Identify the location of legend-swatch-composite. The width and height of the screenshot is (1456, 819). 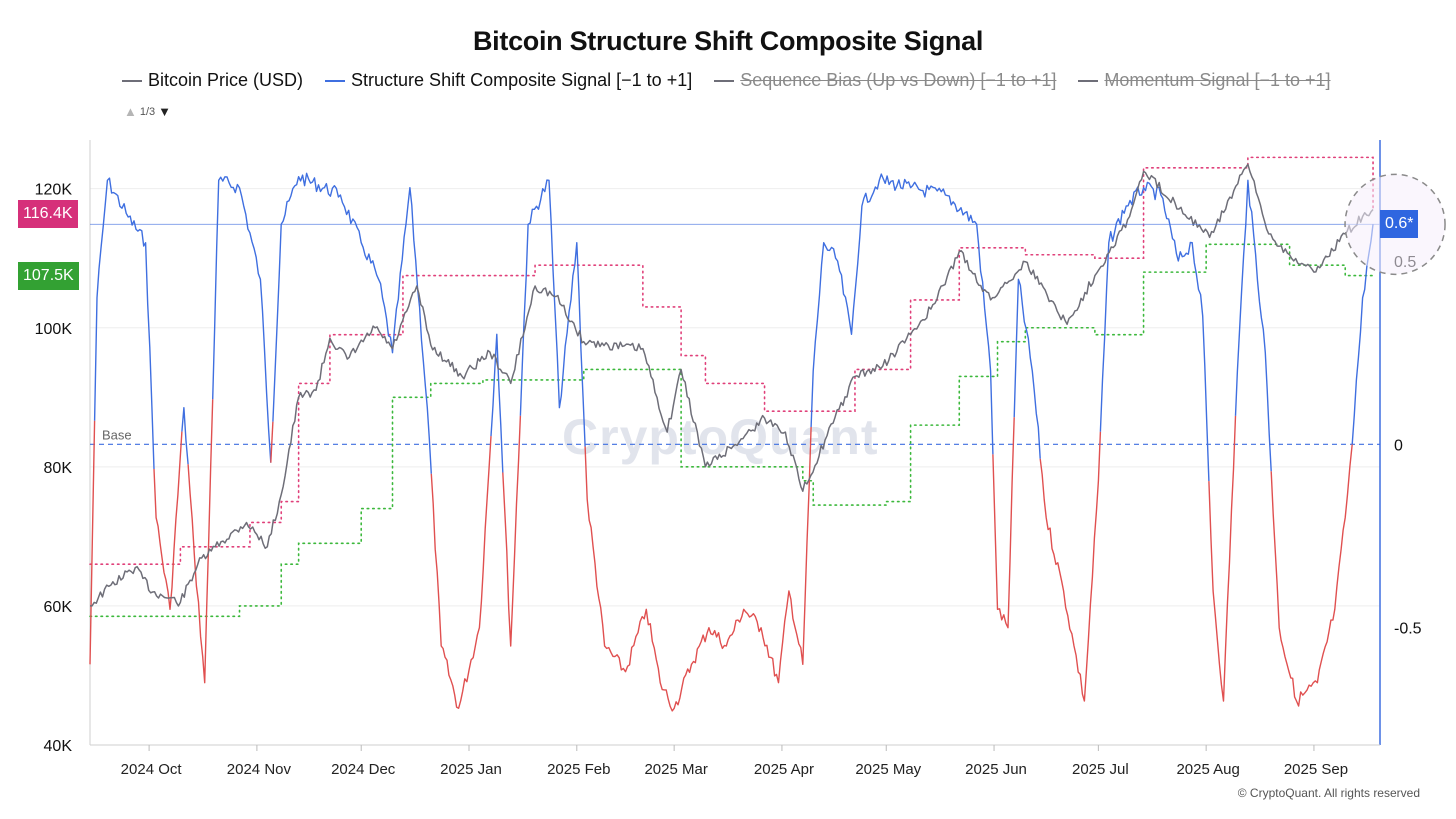
(335, 80).